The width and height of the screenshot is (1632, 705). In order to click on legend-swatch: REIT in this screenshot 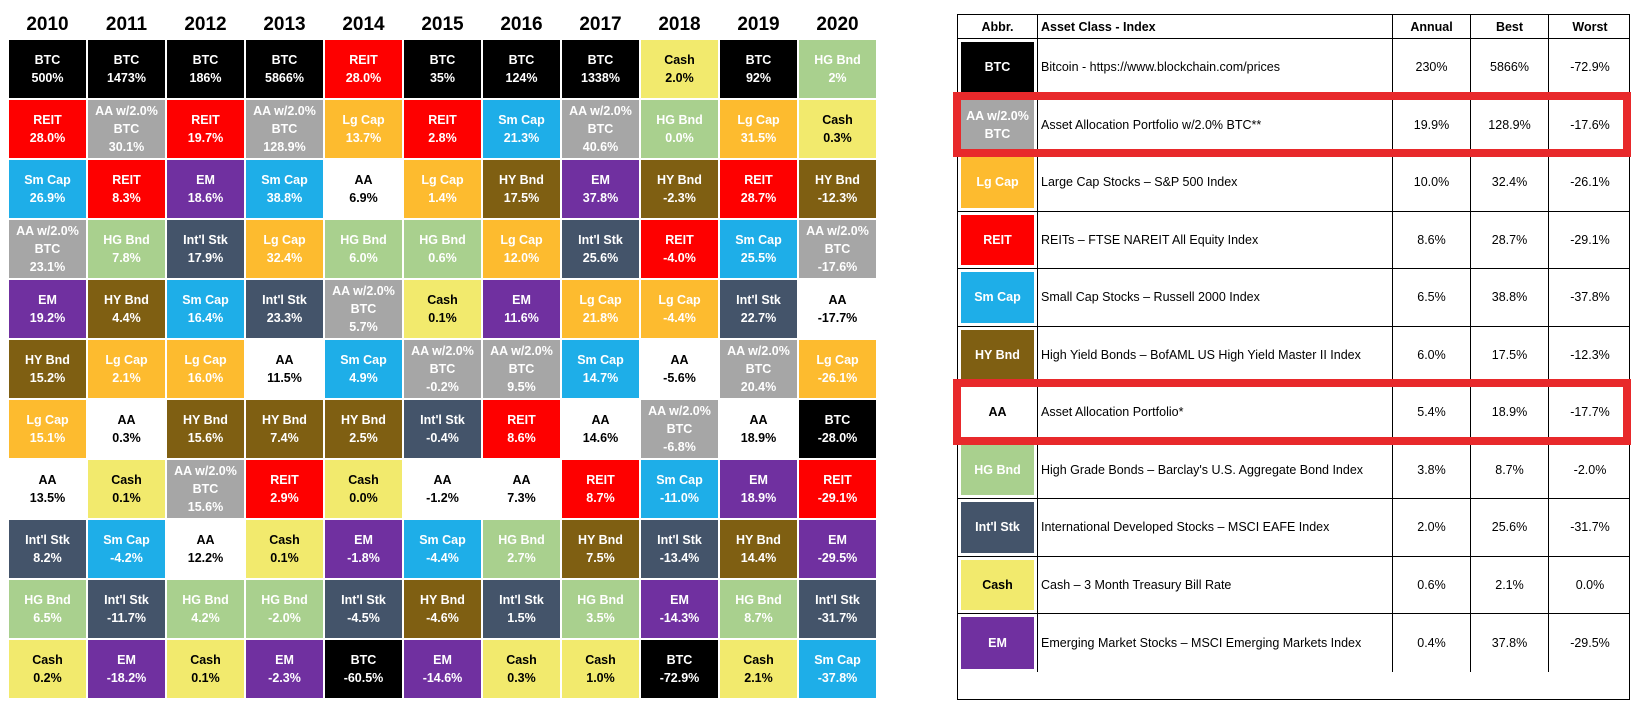, I will do `click(997, 239)`.